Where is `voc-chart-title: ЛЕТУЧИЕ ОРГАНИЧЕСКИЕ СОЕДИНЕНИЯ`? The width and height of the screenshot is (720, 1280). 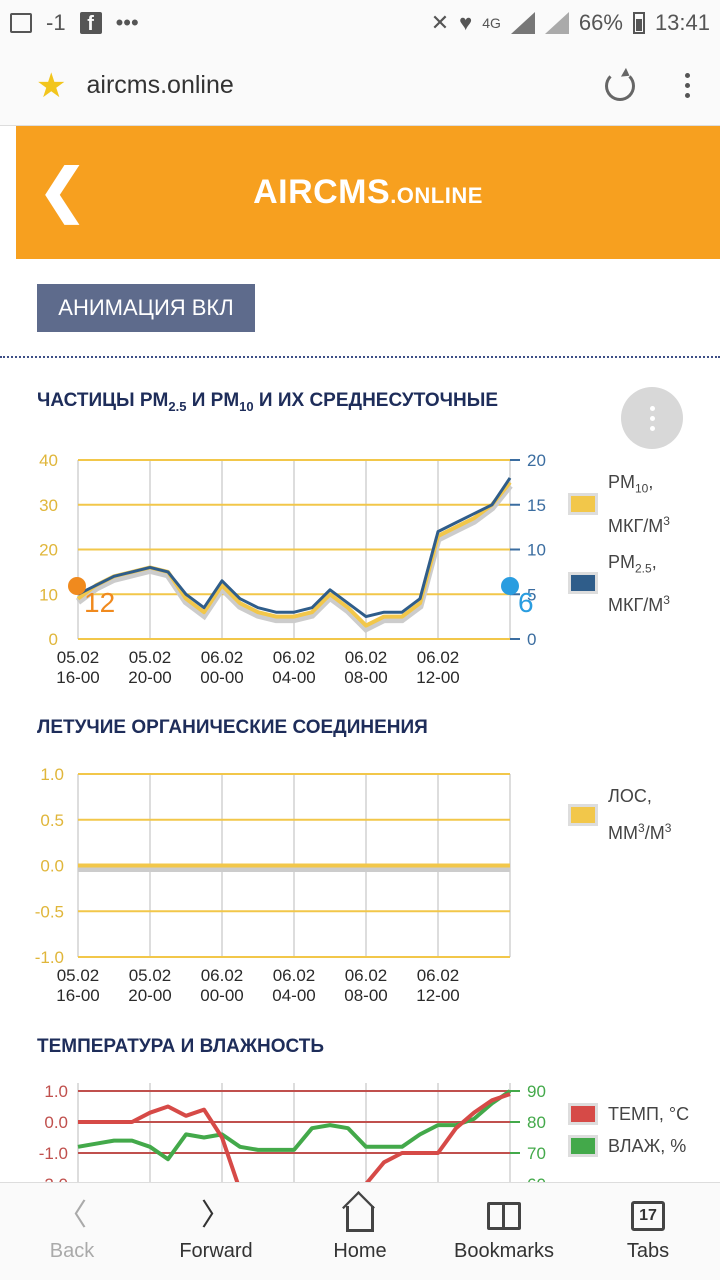 voc-chart-title: ЛЕТУЧИЕ ОРГАНИЧЕСКИЕ СОЕДИНЕНИЯ is located at coordinates (232, 727).